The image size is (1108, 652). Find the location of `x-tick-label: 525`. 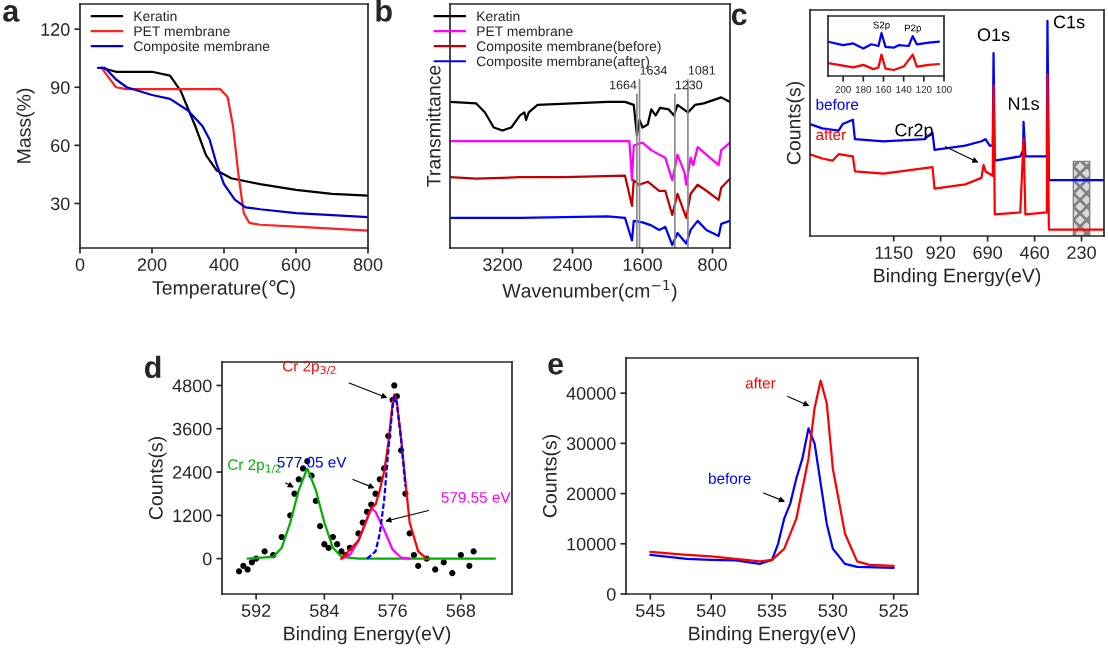

x-tick-label: 525 is located at coordinates (893, 610).